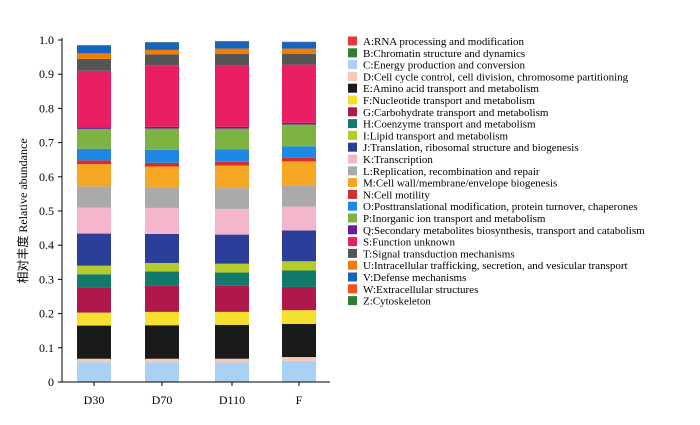 The width and height of the screenshot is (700, 425). Describe the element at coordinates (454, 219) in the screenshot. I see `legend-label: P:Inorganic ion transport and metabolism` at that location.